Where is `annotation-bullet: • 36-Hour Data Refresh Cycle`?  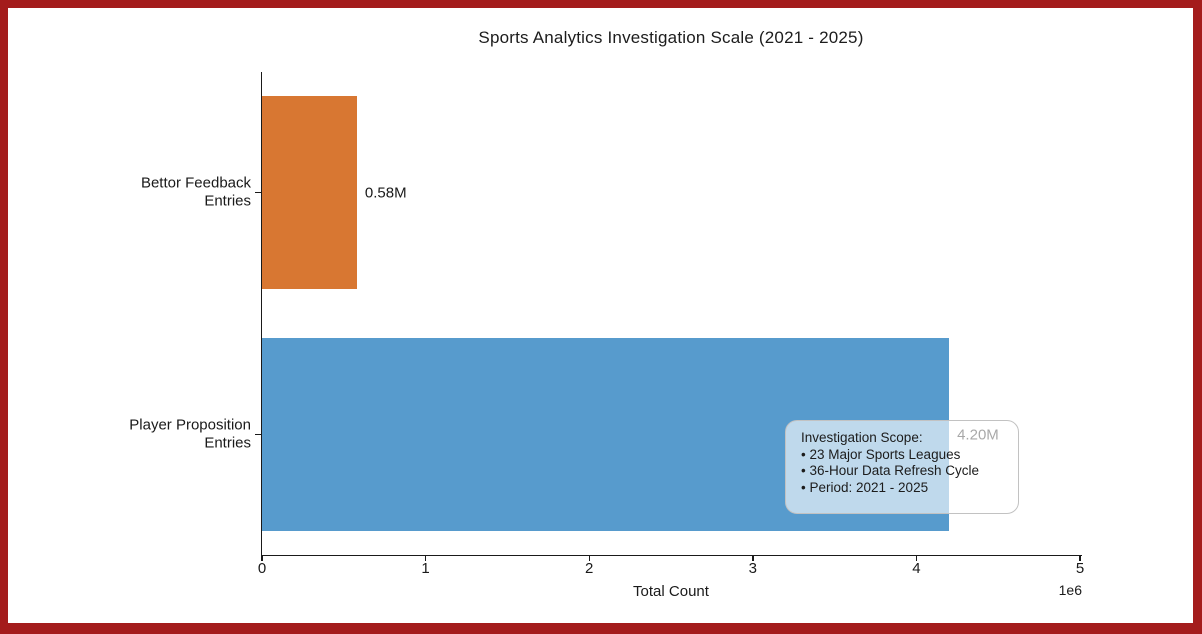
annotation-bullet: • 36-Hour Data Refresh Cycle is located at coordinates (890, 470).